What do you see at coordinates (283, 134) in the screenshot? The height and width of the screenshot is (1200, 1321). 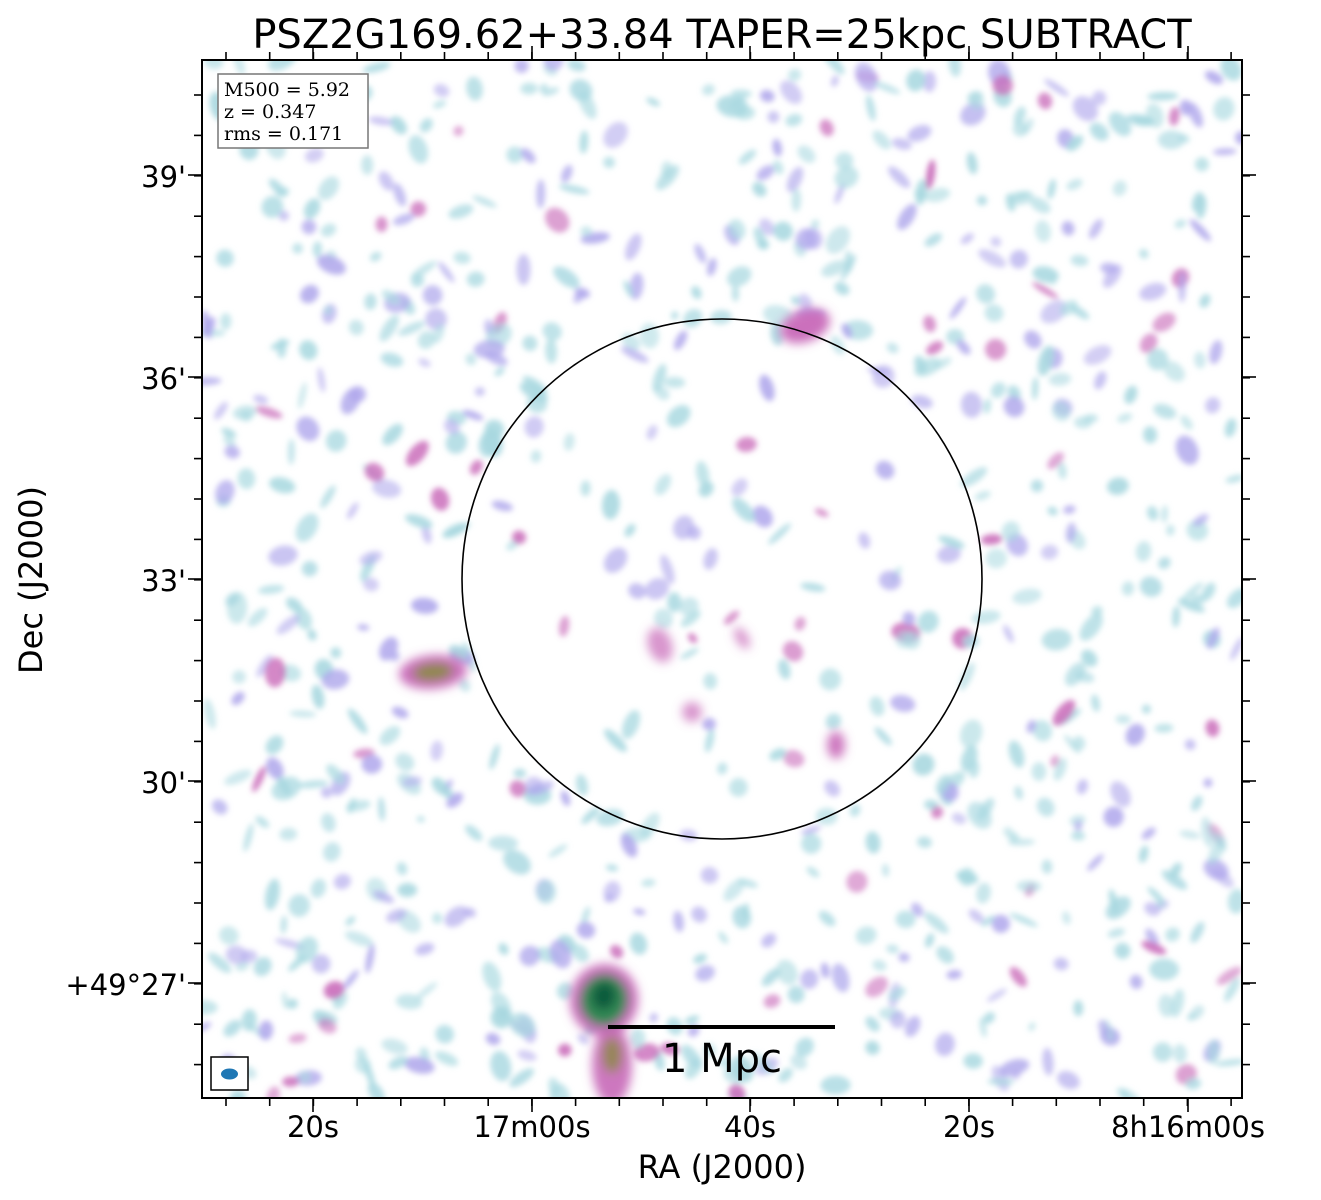 I see `rms-text: rms = 0.171` at bounding box center [283, 134].